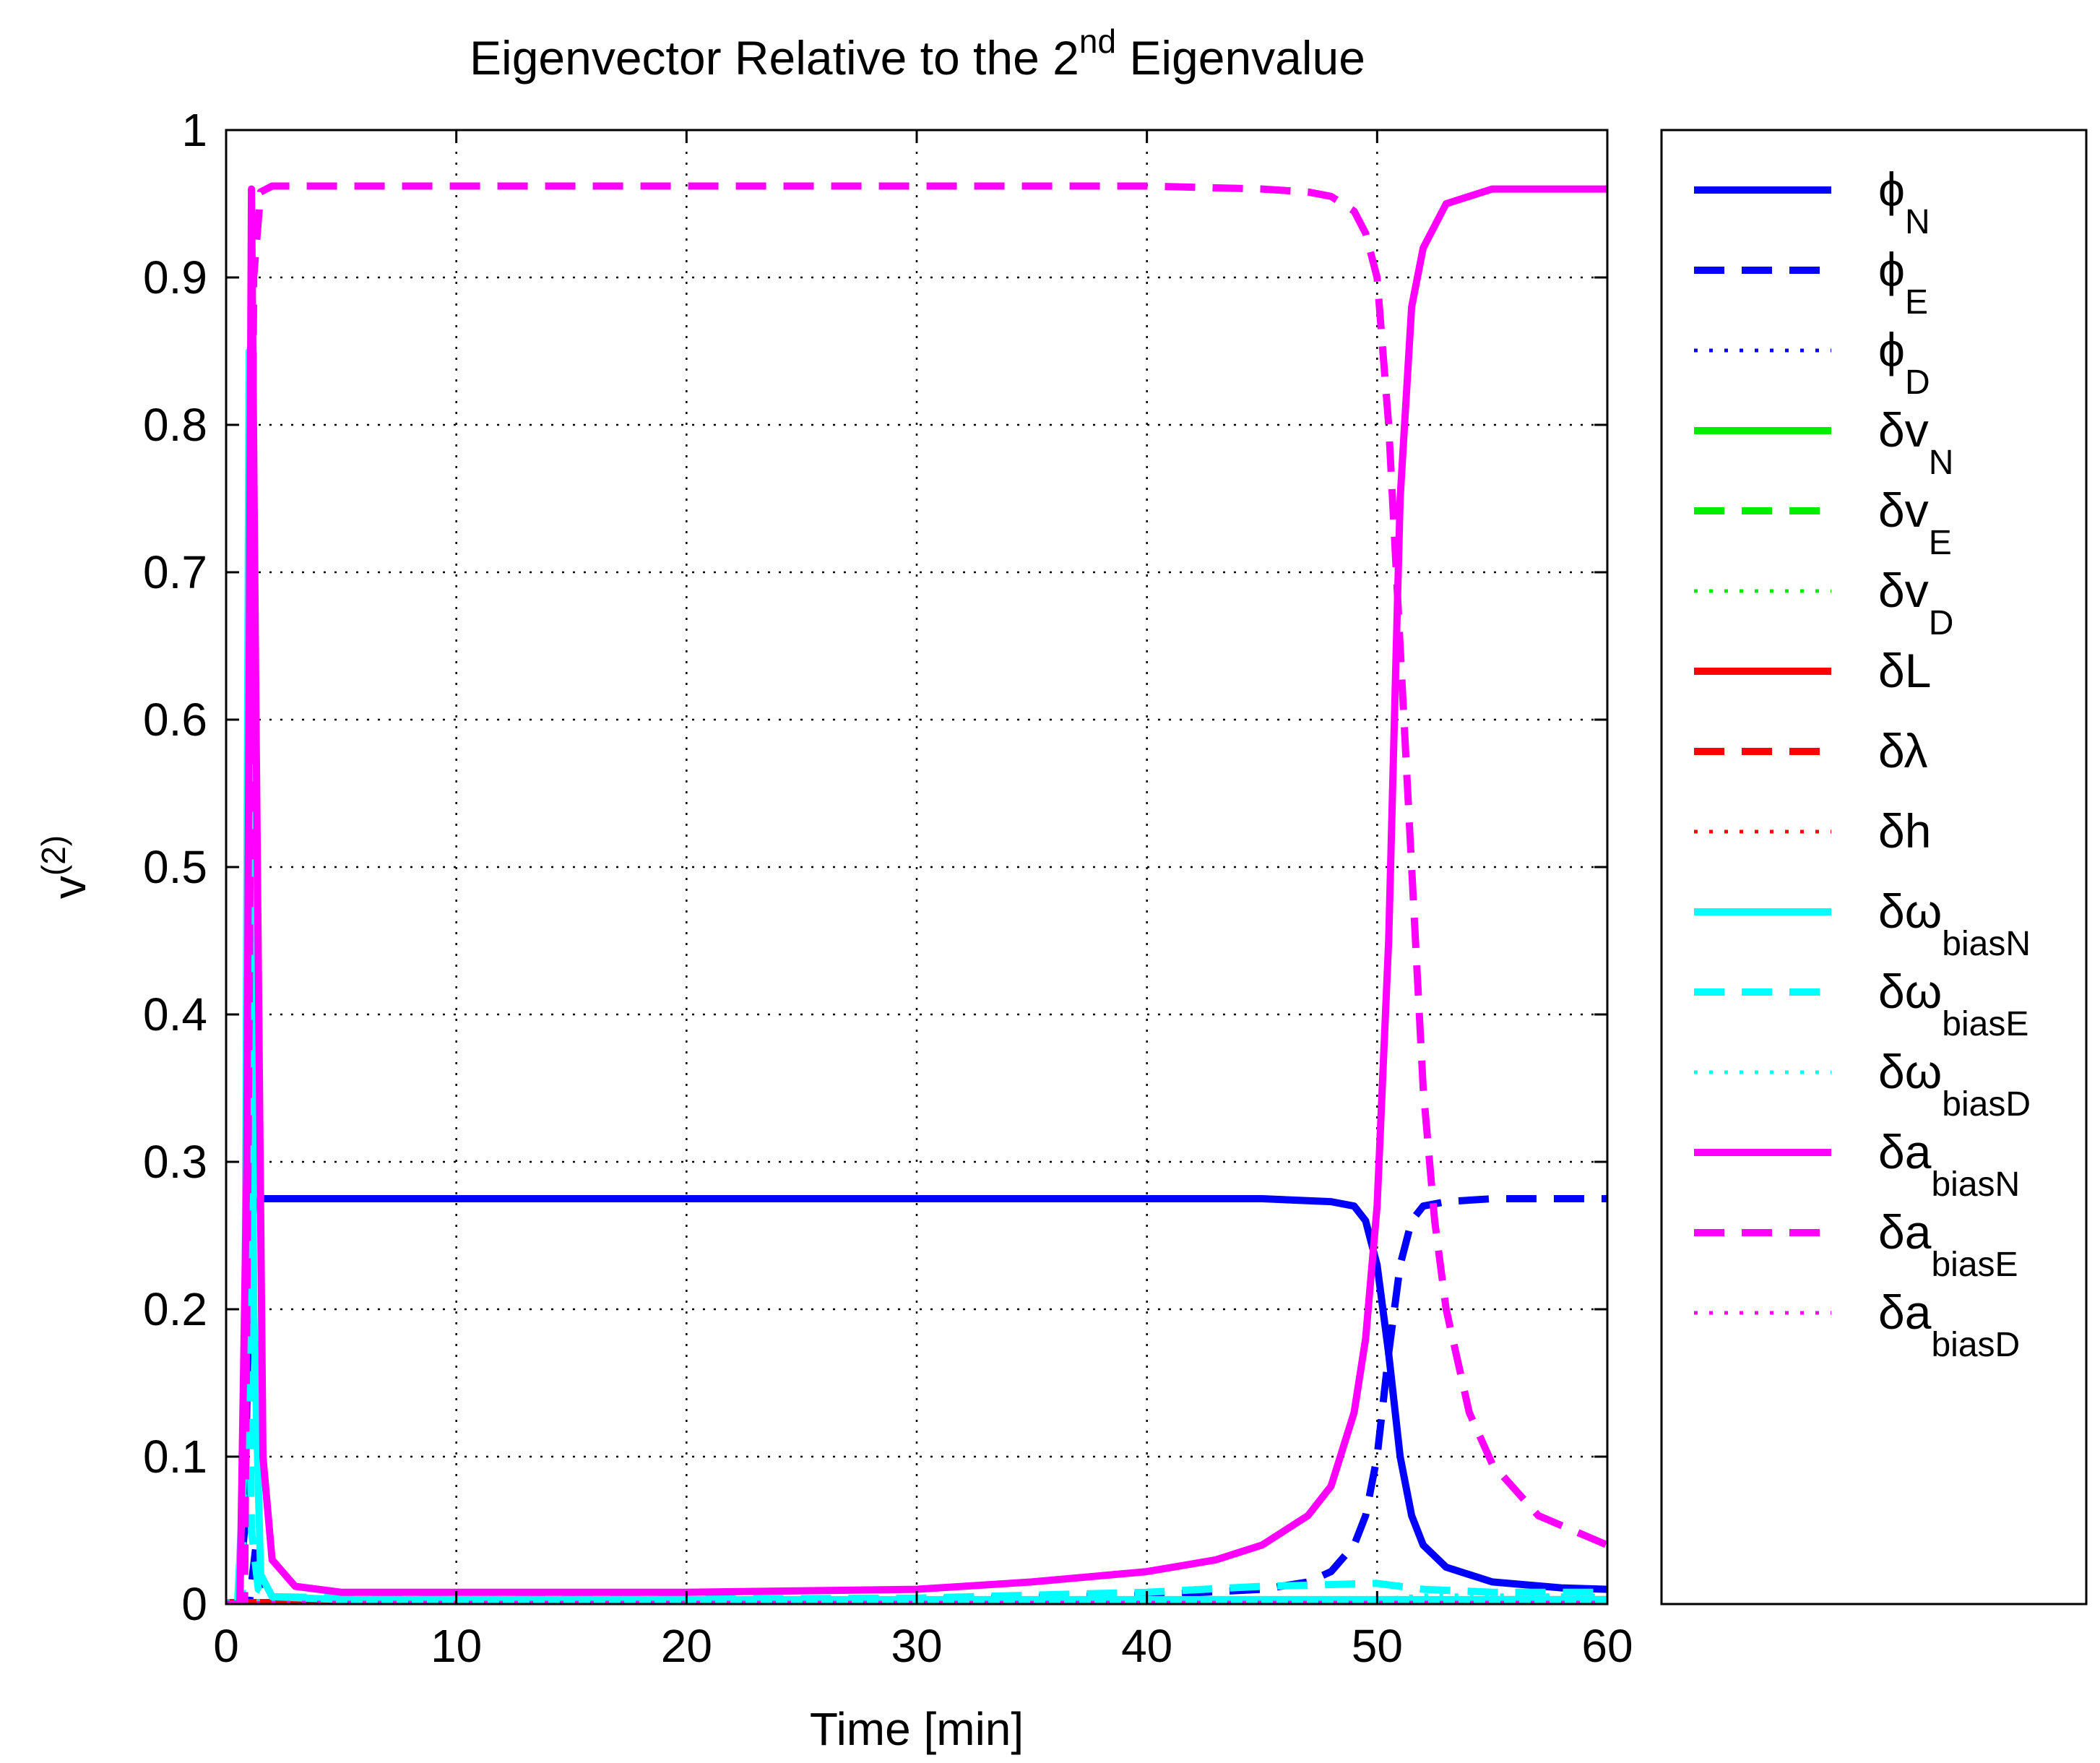 The image size is (2100, 1763). I want to click on y-axis-label: v(2), so click(65, 867).